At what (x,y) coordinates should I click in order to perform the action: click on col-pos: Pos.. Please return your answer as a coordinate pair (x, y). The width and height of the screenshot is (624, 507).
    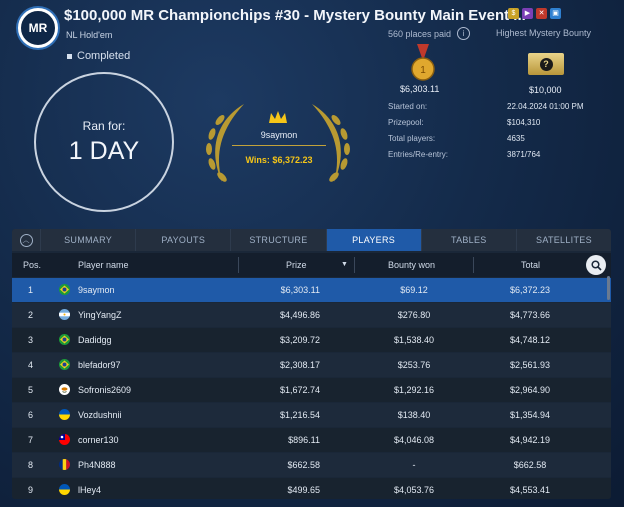
    Looking at the image, I should click on (32, 265).